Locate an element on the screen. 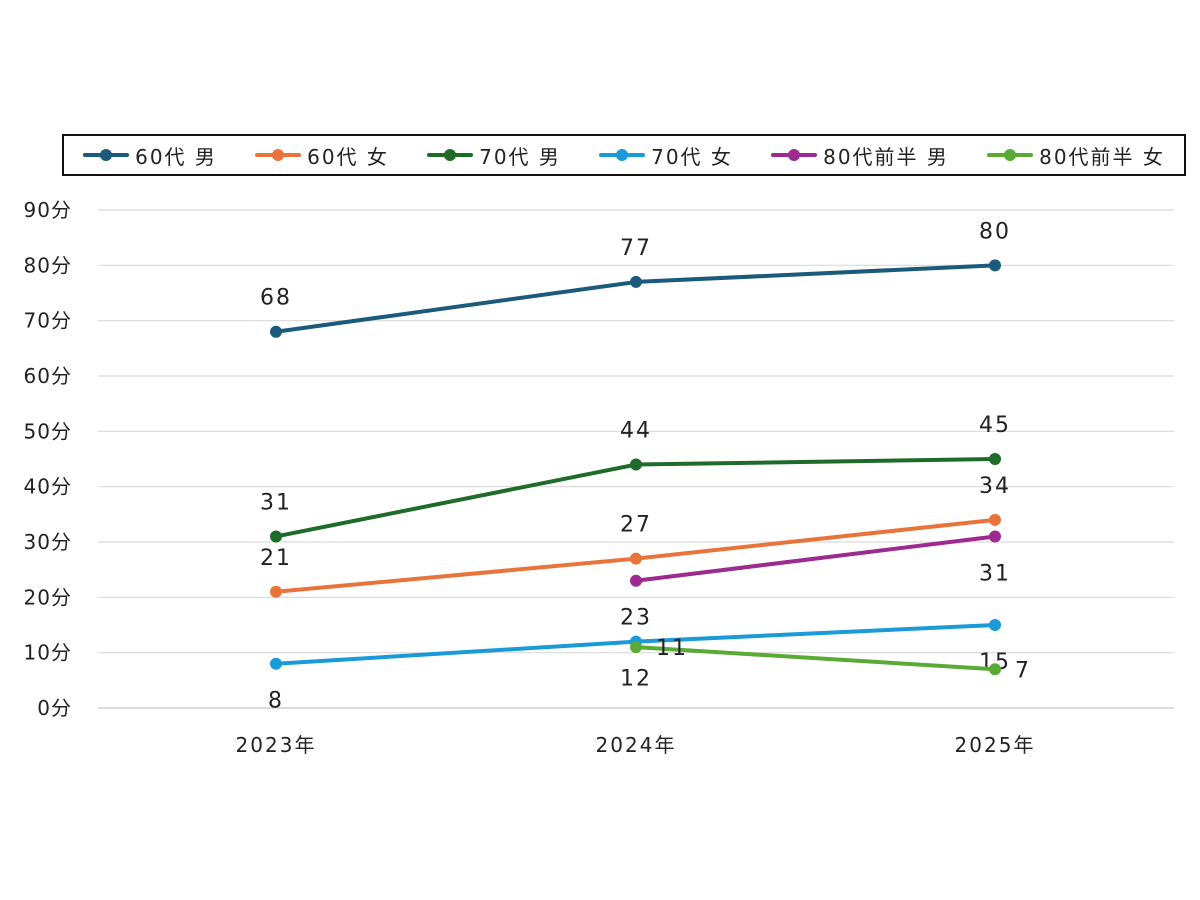 The image size is (1200, 900). legend-item: 80代前半 女 is located at coordinates (1076, 155).